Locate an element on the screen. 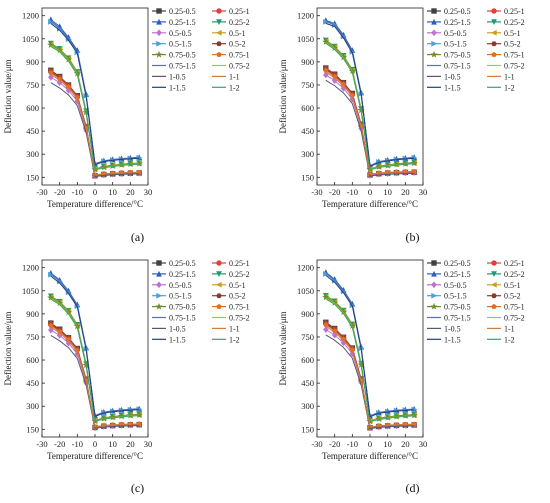 Image resolution: width=550 pixels, height=503 pixels. panel-label-b: (b) is located at coordinates (412, 237).